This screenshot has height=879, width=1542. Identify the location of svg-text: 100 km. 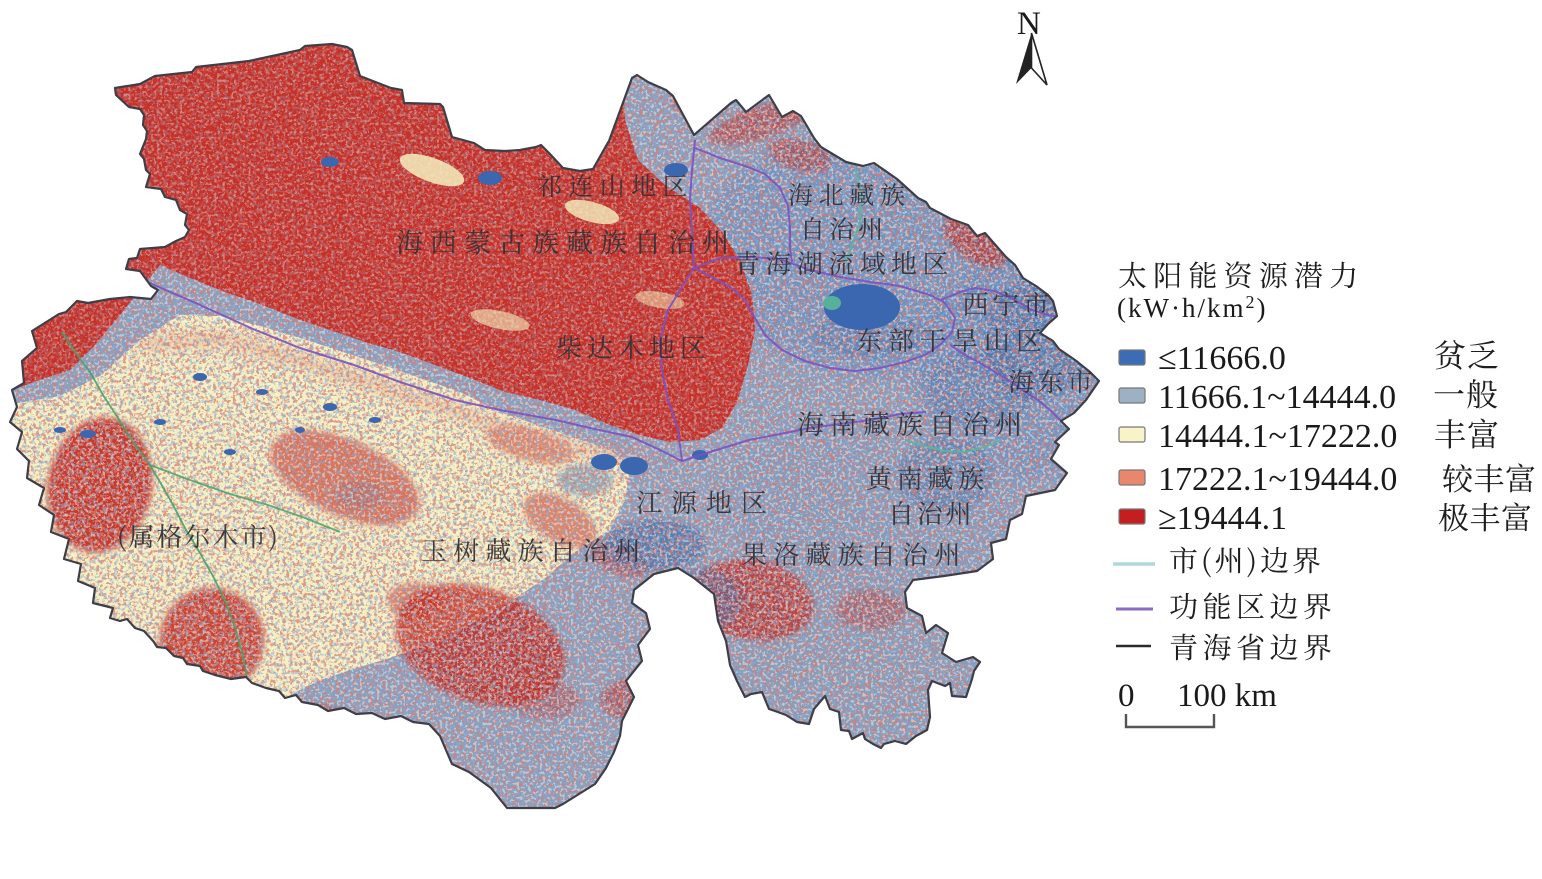
(1227, 696).